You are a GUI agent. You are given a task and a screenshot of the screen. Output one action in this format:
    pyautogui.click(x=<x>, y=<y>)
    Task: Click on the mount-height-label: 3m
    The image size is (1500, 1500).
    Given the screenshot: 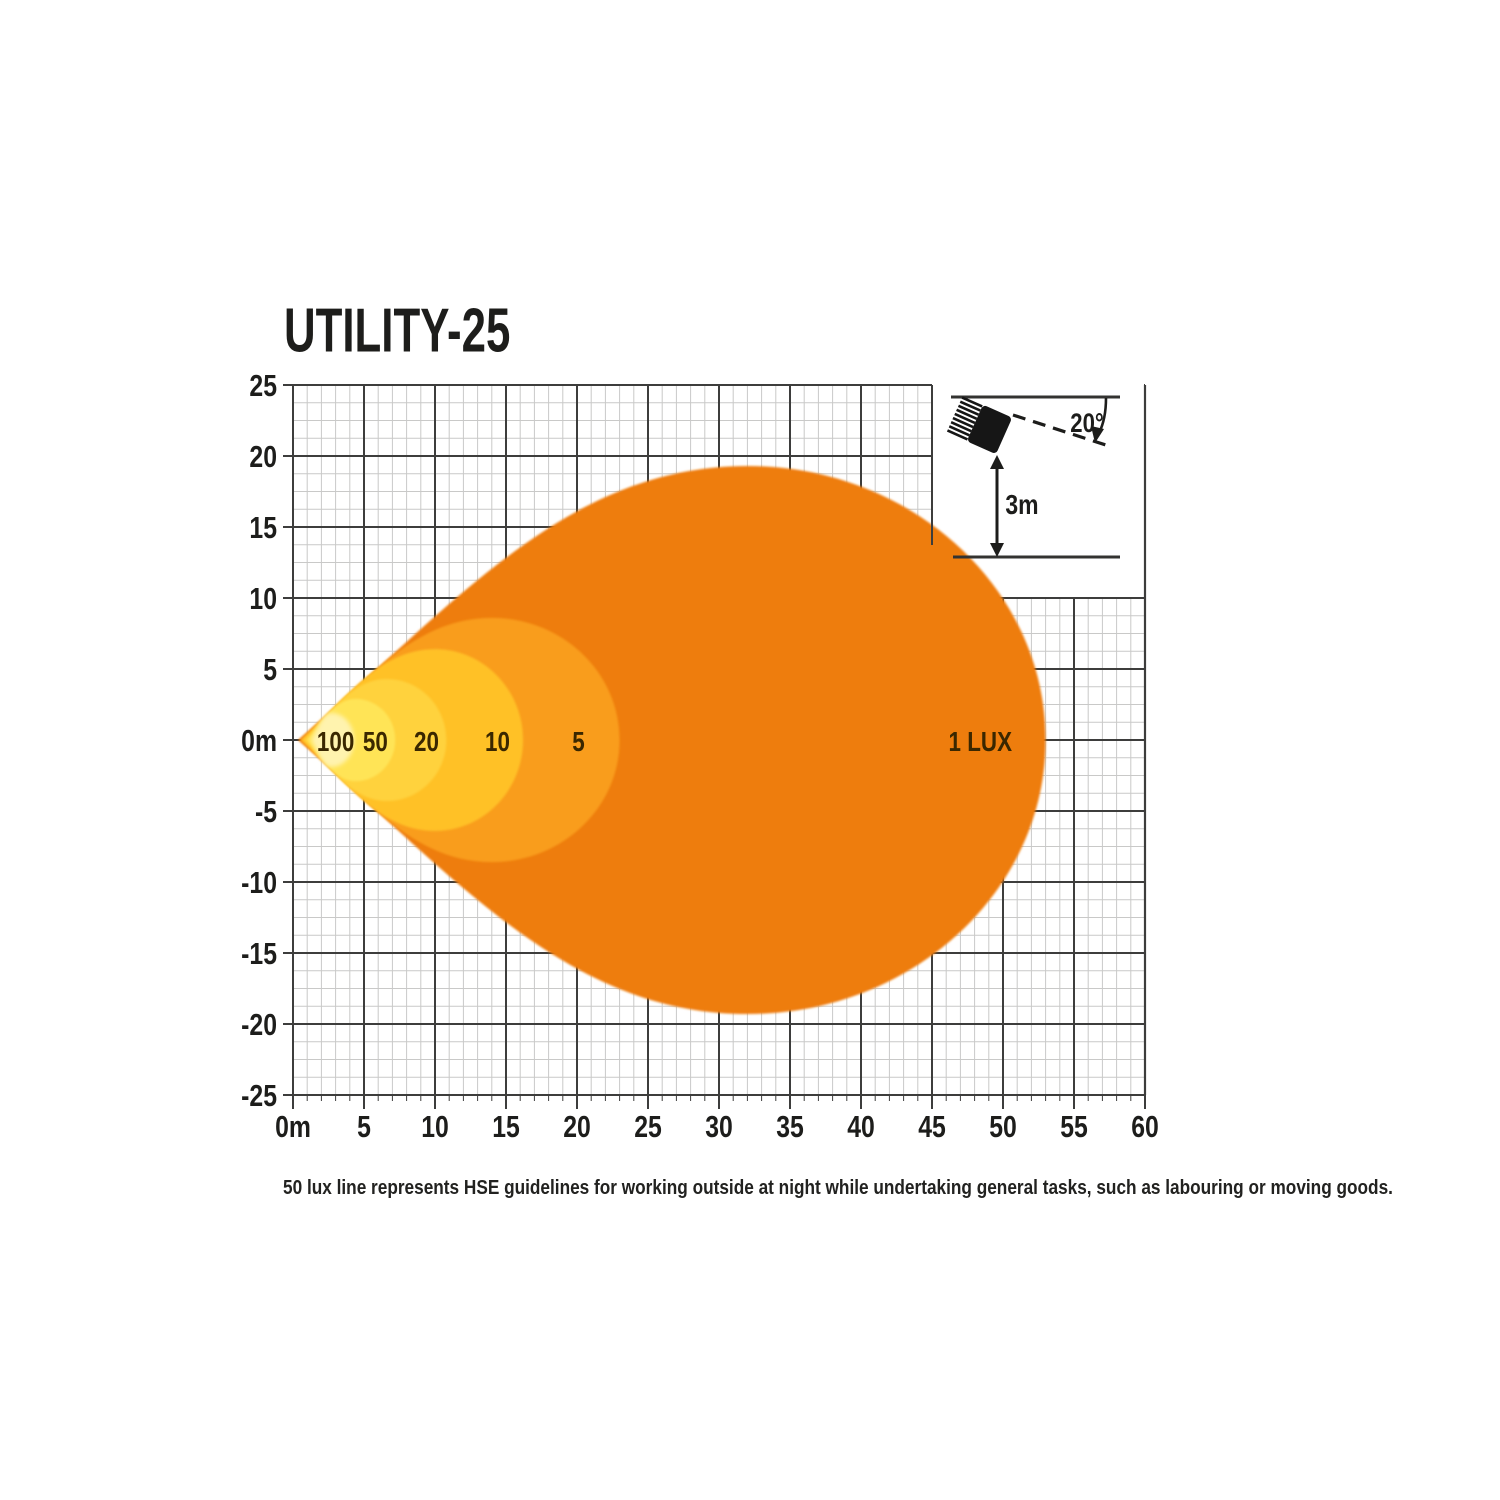 What is the action you would take?
    pyautogui.click(x=1021, y=505)
    